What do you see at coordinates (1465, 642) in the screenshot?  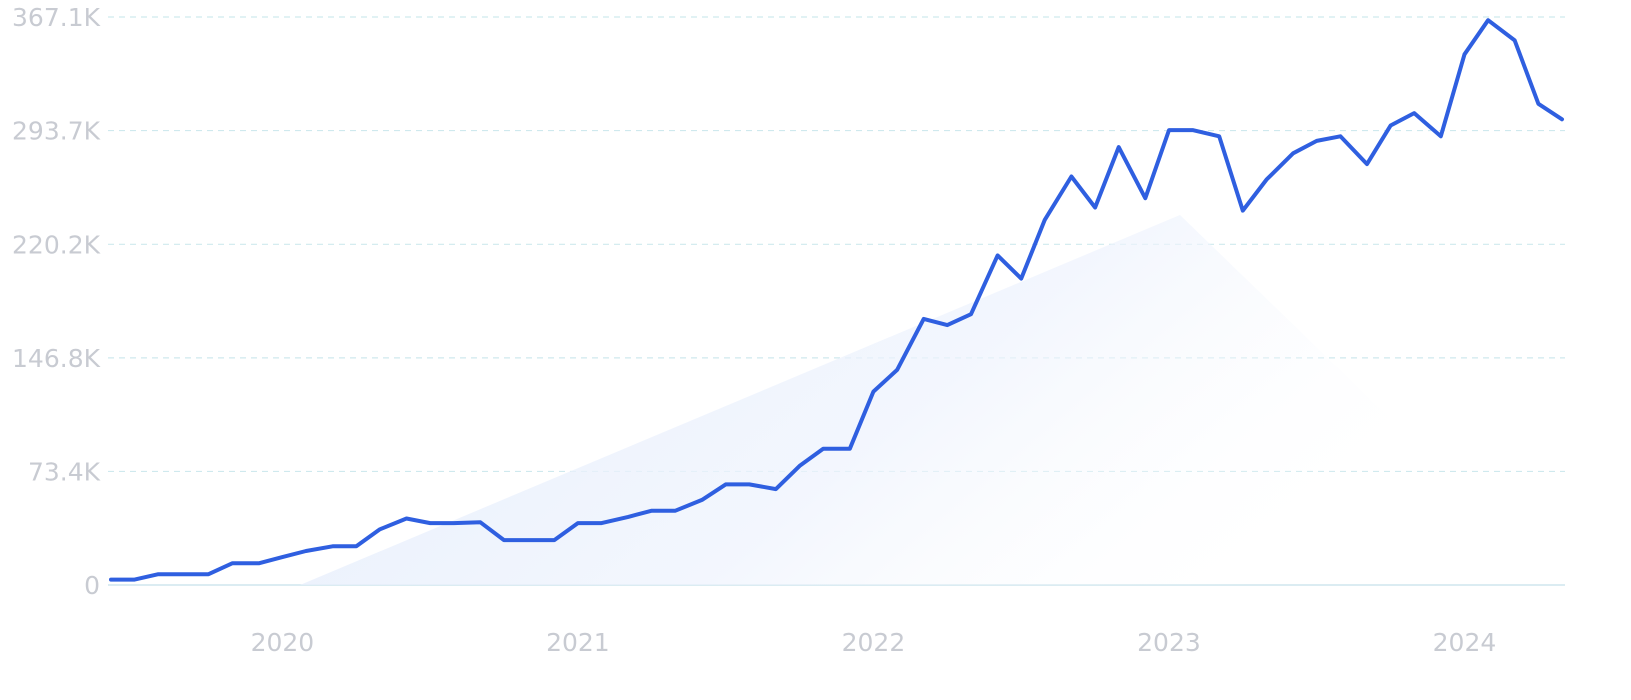 I see `x-tick-label: 2024` at bounding box center [1465, 642].